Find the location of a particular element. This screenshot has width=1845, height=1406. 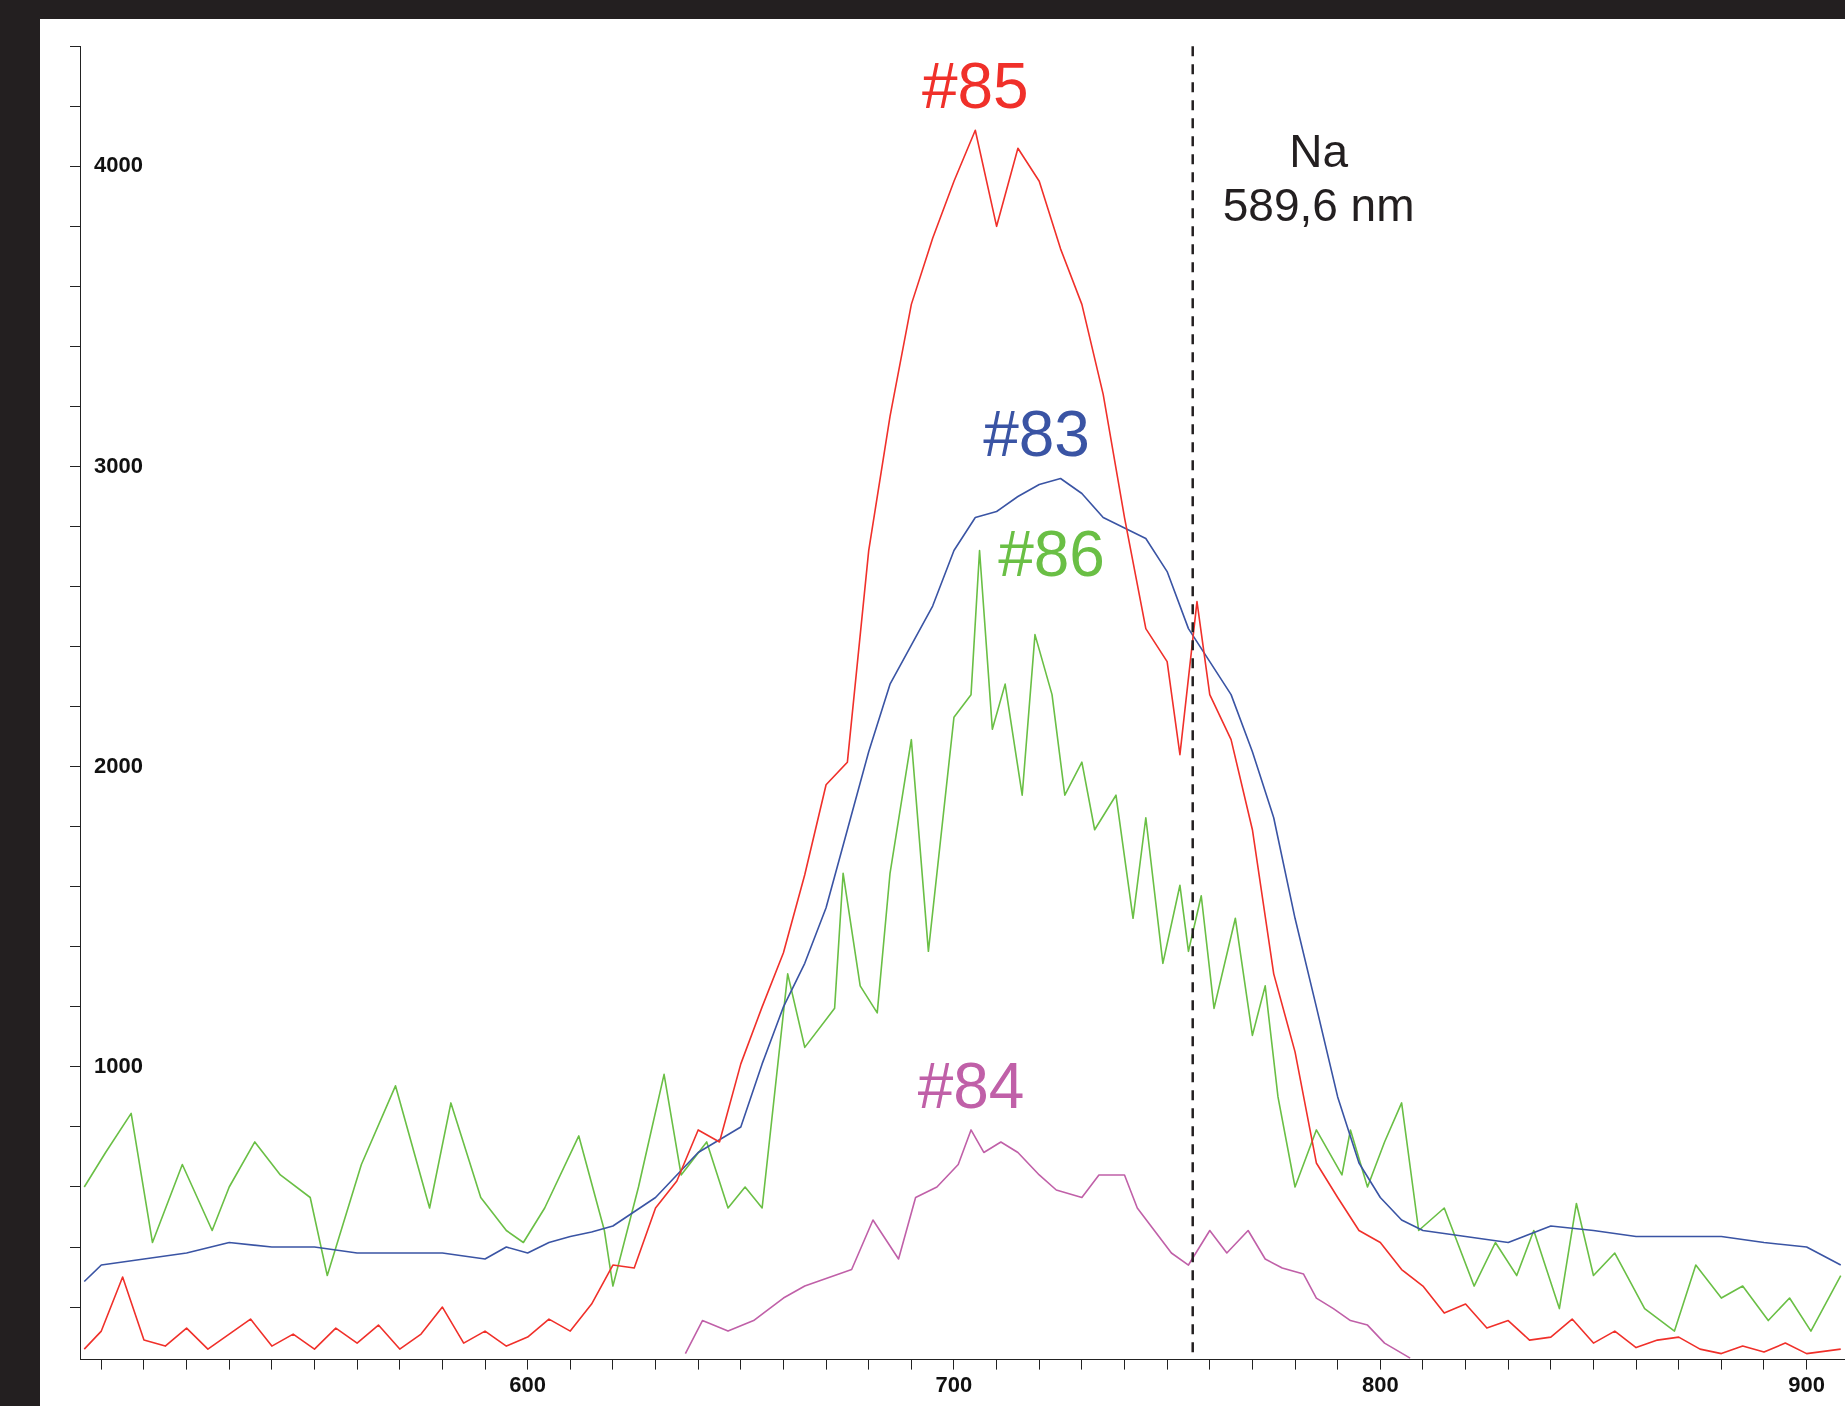

series-label: #84 is located at coordinates (971, 1085).